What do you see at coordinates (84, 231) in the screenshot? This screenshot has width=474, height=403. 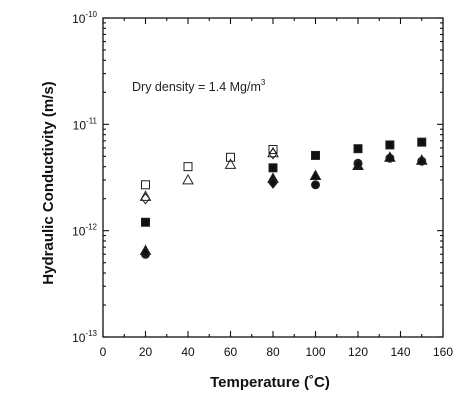 I see `y-tick-label: 10-12` at bounding box center [84, 231].